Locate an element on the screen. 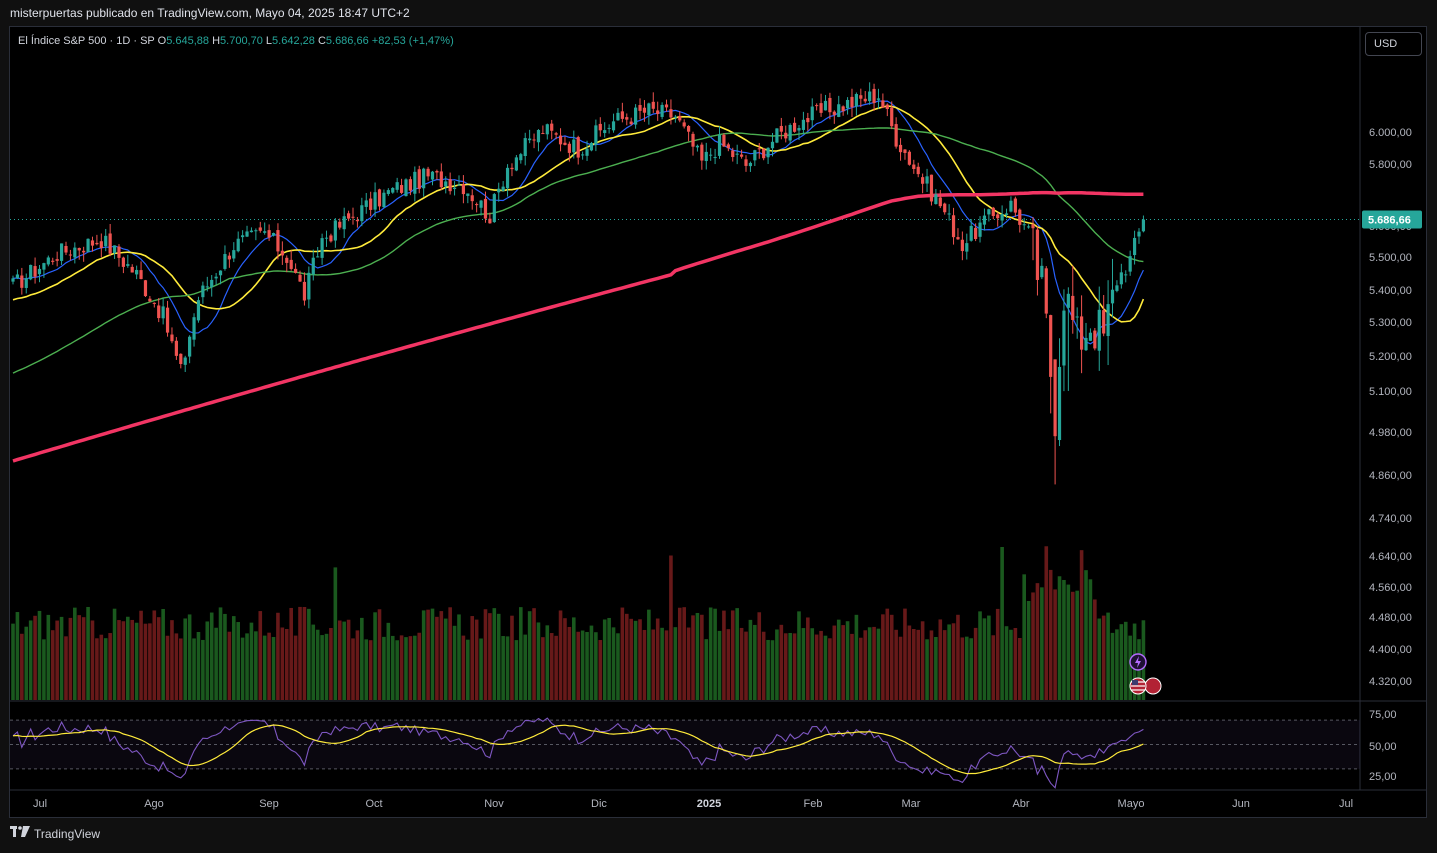  price-axis-label: 4.640,00 is located at coordinates (1390, 557).